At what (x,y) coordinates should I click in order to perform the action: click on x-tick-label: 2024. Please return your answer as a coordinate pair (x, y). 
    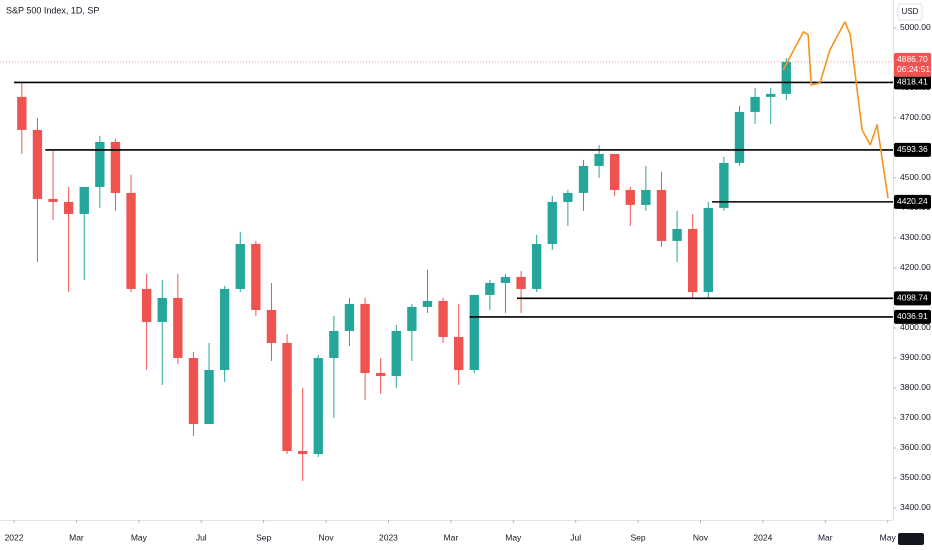
    Looking at the image, I should click on (762, 537).